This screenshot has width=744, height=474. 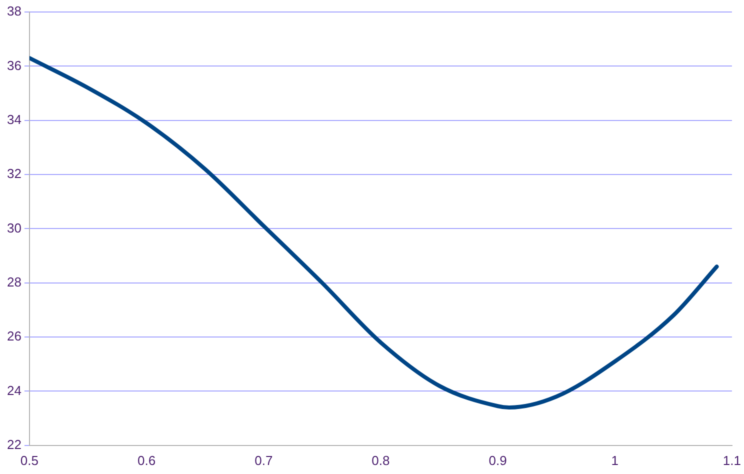 What do you see at coordinates (14, 282) in the screenshot?
I see `y-tick-label: 28` at bounding box center [14, 282].